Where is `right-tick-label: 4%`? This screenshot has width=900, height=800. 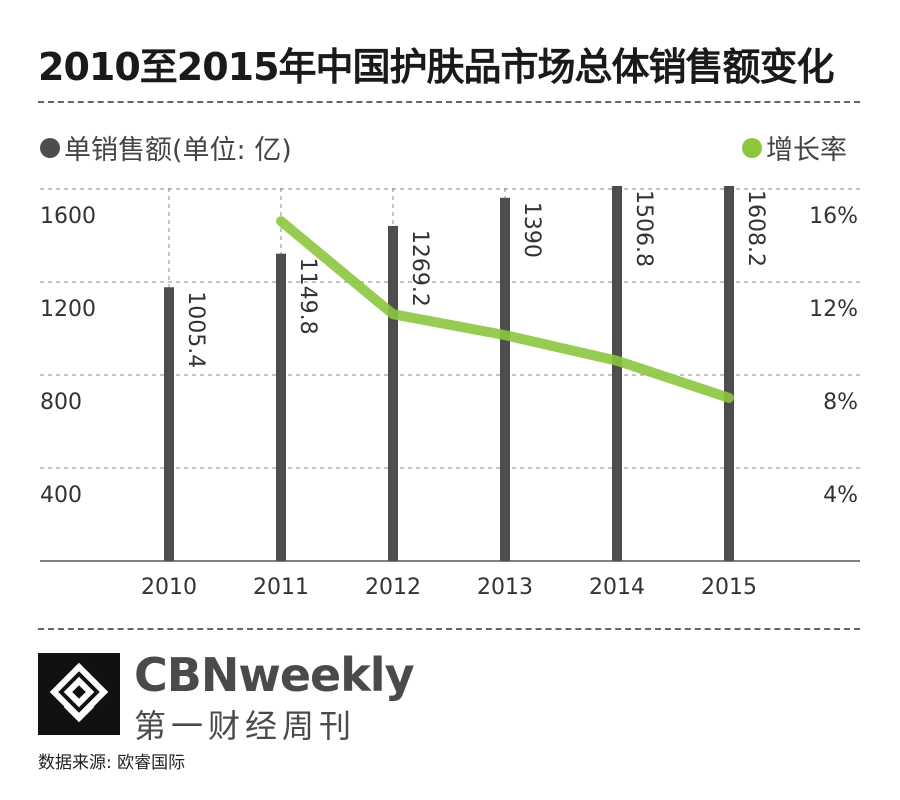 right-tick-label: 4% is located at coordinates (840, 495).